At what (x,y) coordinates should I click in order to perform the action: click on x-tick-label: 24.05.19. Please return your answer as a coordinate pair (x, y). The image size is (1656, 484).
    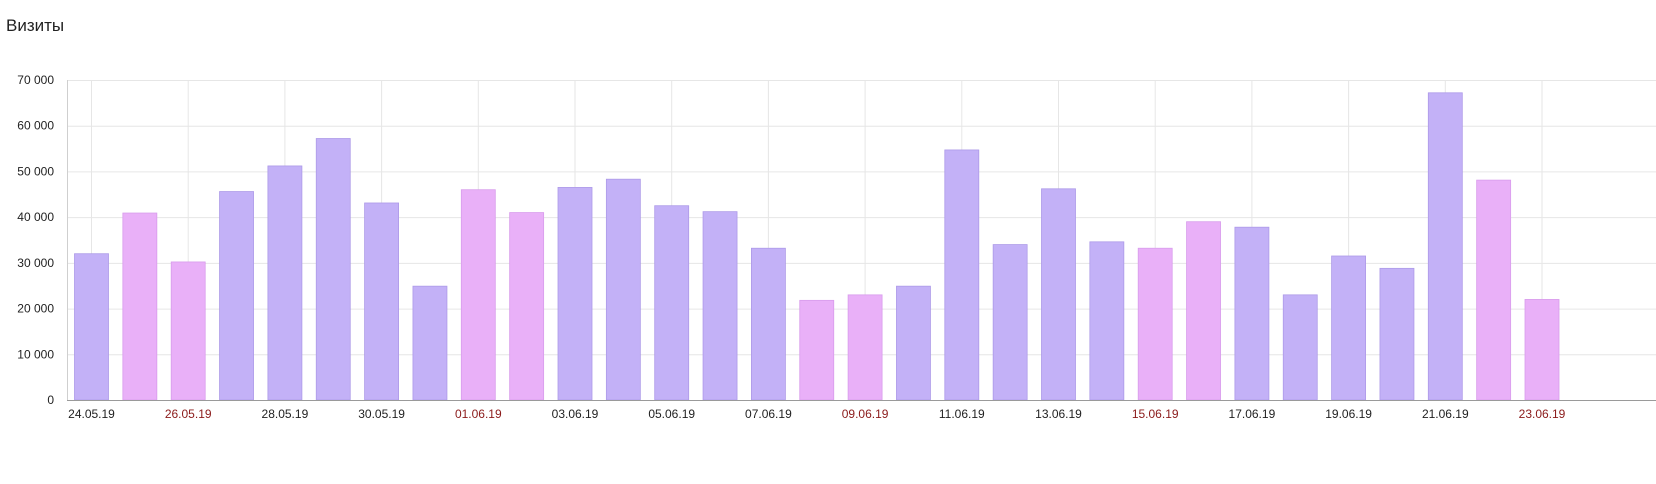
    Looking at the image, I should click on (91, 414).